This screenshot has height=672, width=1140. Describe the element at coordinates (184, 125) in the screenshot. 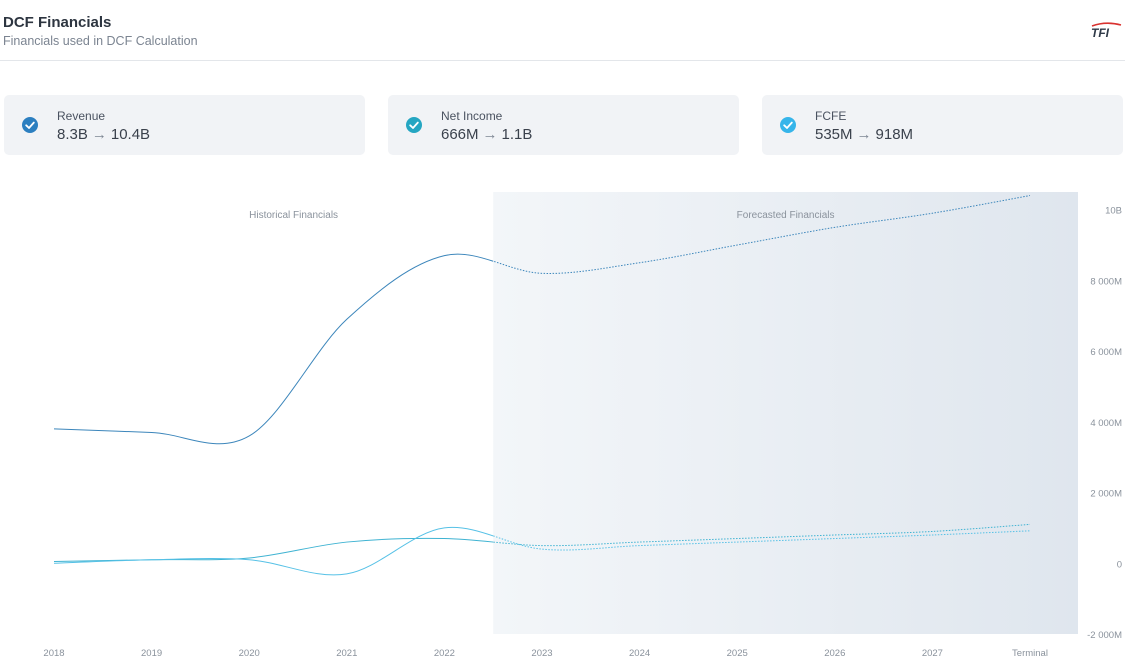

I see `metric-card-revenue: Revenue 8.3B → 10.4B` at that location.